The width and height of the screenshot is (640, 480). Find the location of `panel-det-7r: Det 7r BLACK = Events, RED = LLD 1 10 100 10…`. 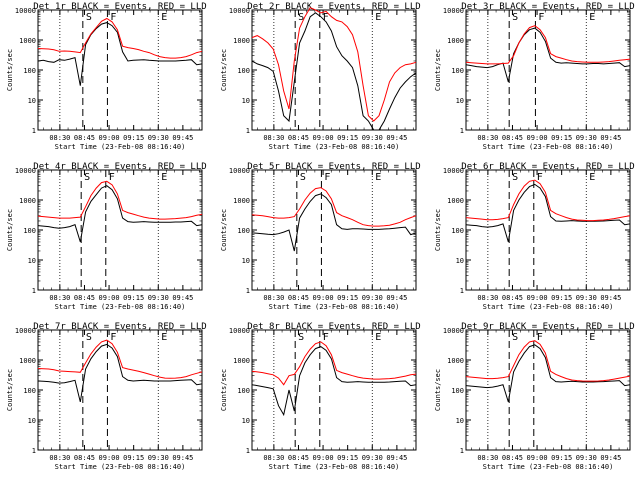

panel-det-7r: Det 7r BLACK = Events, RED = LLD 1 10 100 10… is located at coordinates (106, 396).